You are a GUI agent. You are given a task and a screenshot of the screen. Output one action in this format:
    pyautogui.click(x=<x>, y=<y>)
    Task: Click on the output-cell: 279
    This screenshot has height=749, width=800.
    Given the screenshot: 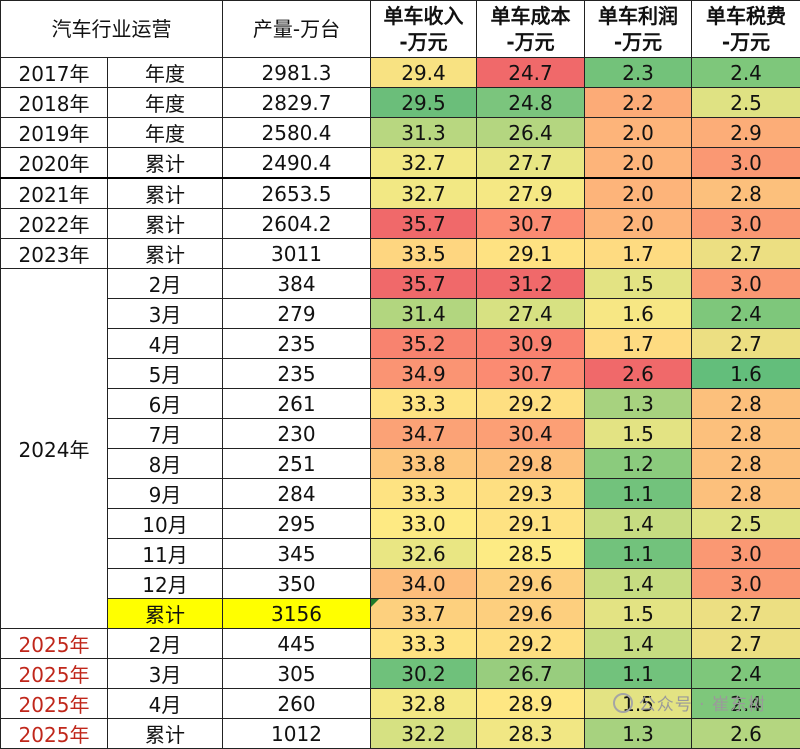 What is the action you would take?
    pyautogui.click(x=297, y=314)
    